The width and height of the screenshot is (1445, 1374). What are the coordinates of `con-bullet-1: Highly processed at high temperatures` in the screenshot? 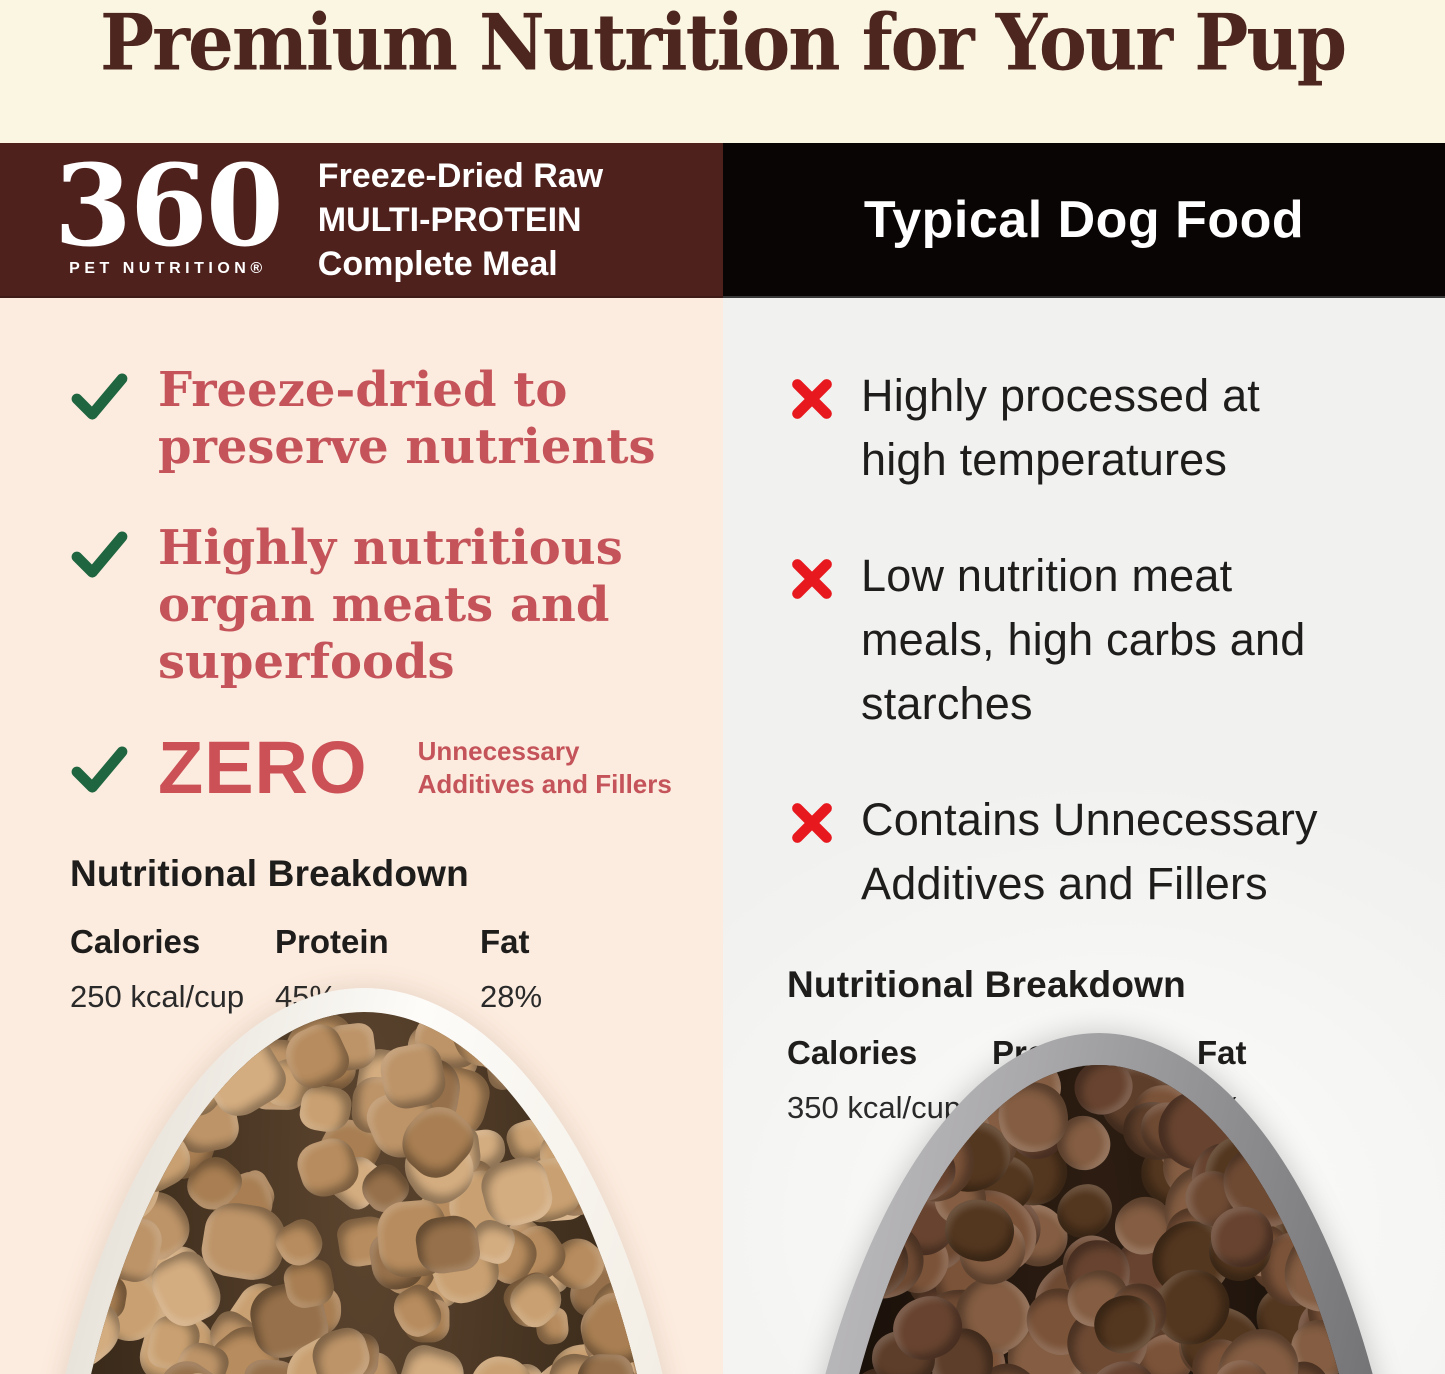 It's located at (1084, 428).